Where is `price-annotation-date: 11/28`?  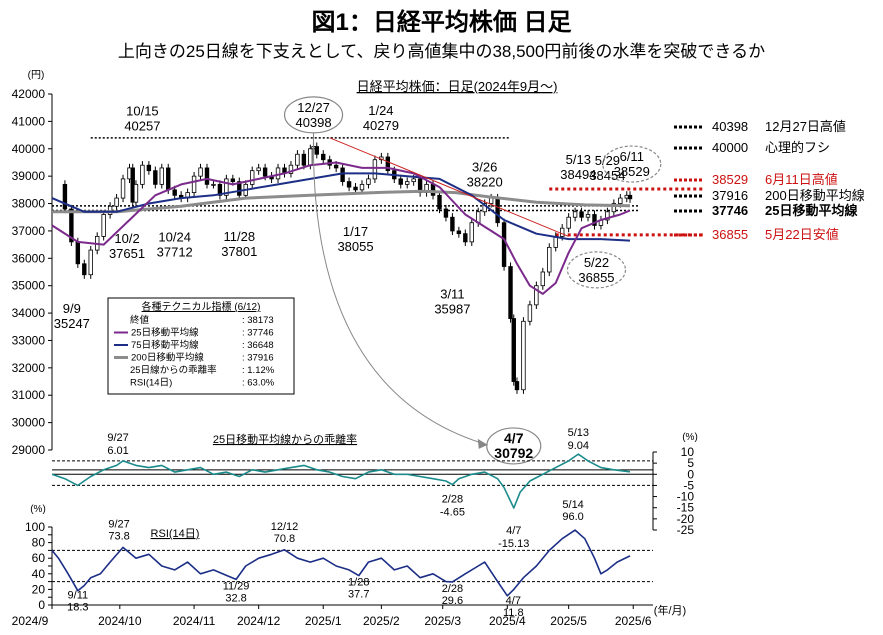
price-annotation-date: 11/28 is located at coordinates (239, 236).